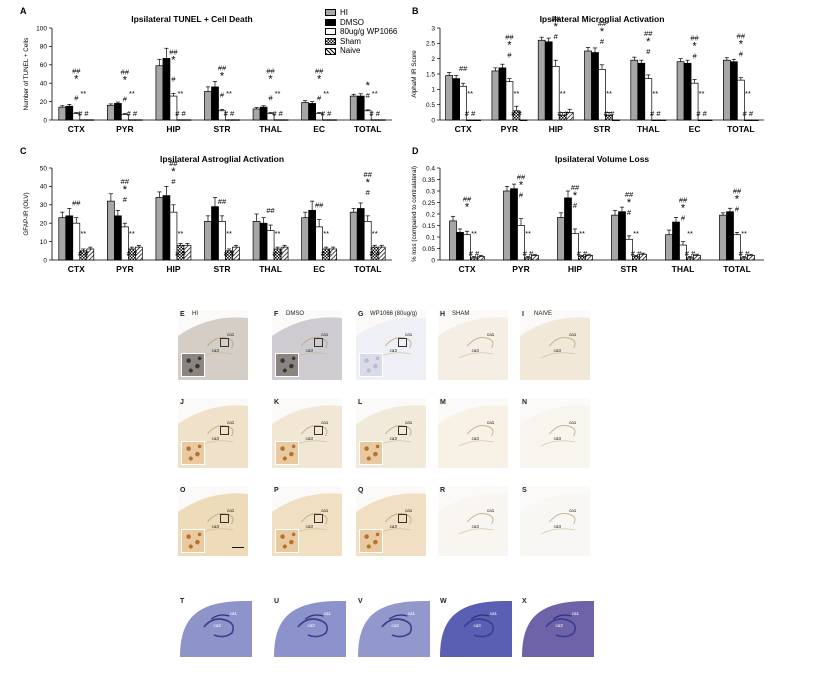 This screenshot has width=817, height=684. Describe the element at coordinates (44, 47) in the screenshot. I see `y-tick-label: 80` at that location.